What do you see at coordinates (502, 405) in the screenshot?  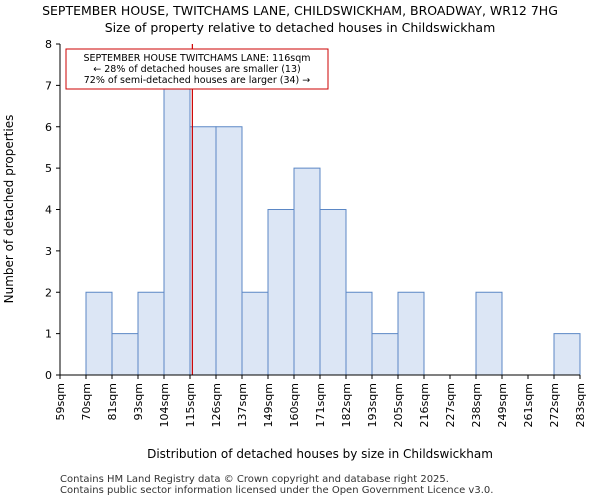 I see `x-tick-label: 249sqm` at bounding box center [502, 405].